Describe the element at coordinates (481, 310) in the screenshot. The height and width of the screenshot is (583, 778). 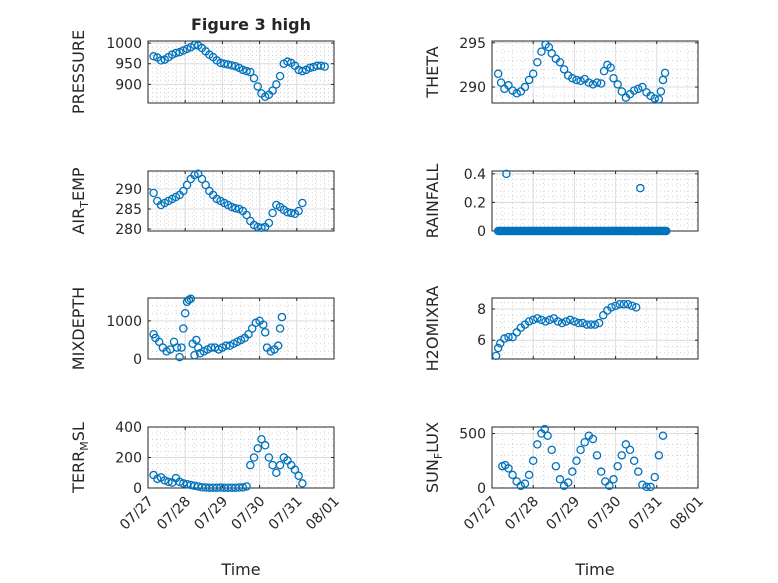
I see `y-tick-label: 8` at that location.